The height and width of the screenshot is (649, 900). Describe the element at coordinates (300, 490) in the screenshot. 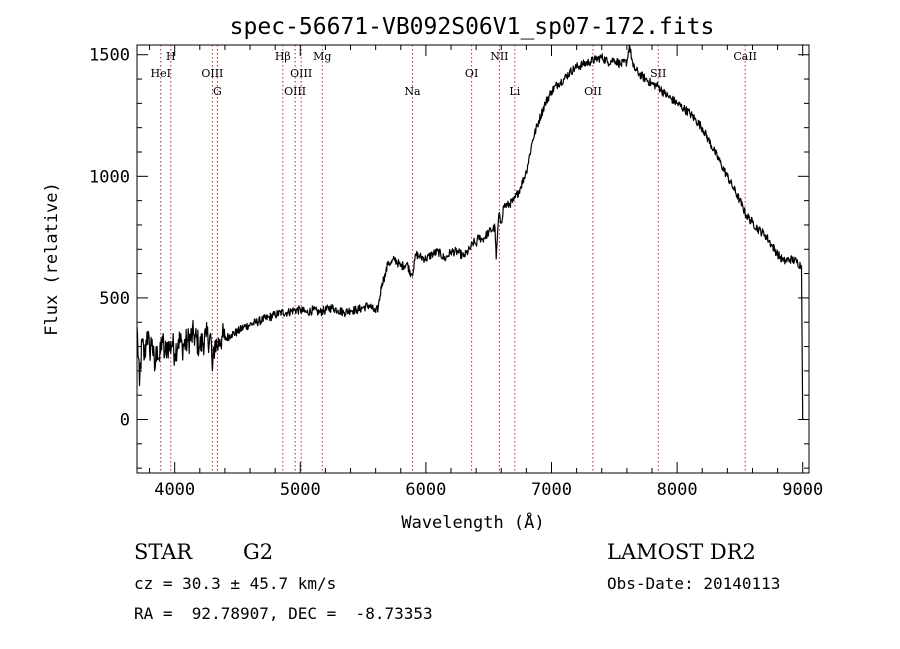

I see `x-tick-label: 5000` at that location.